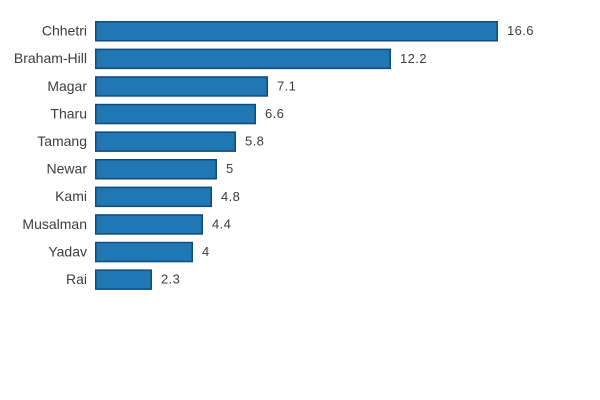 Image resolution: width=600 pixels, height=400 pixels. I want to click on svg-text: Rai, so click(76, 279).